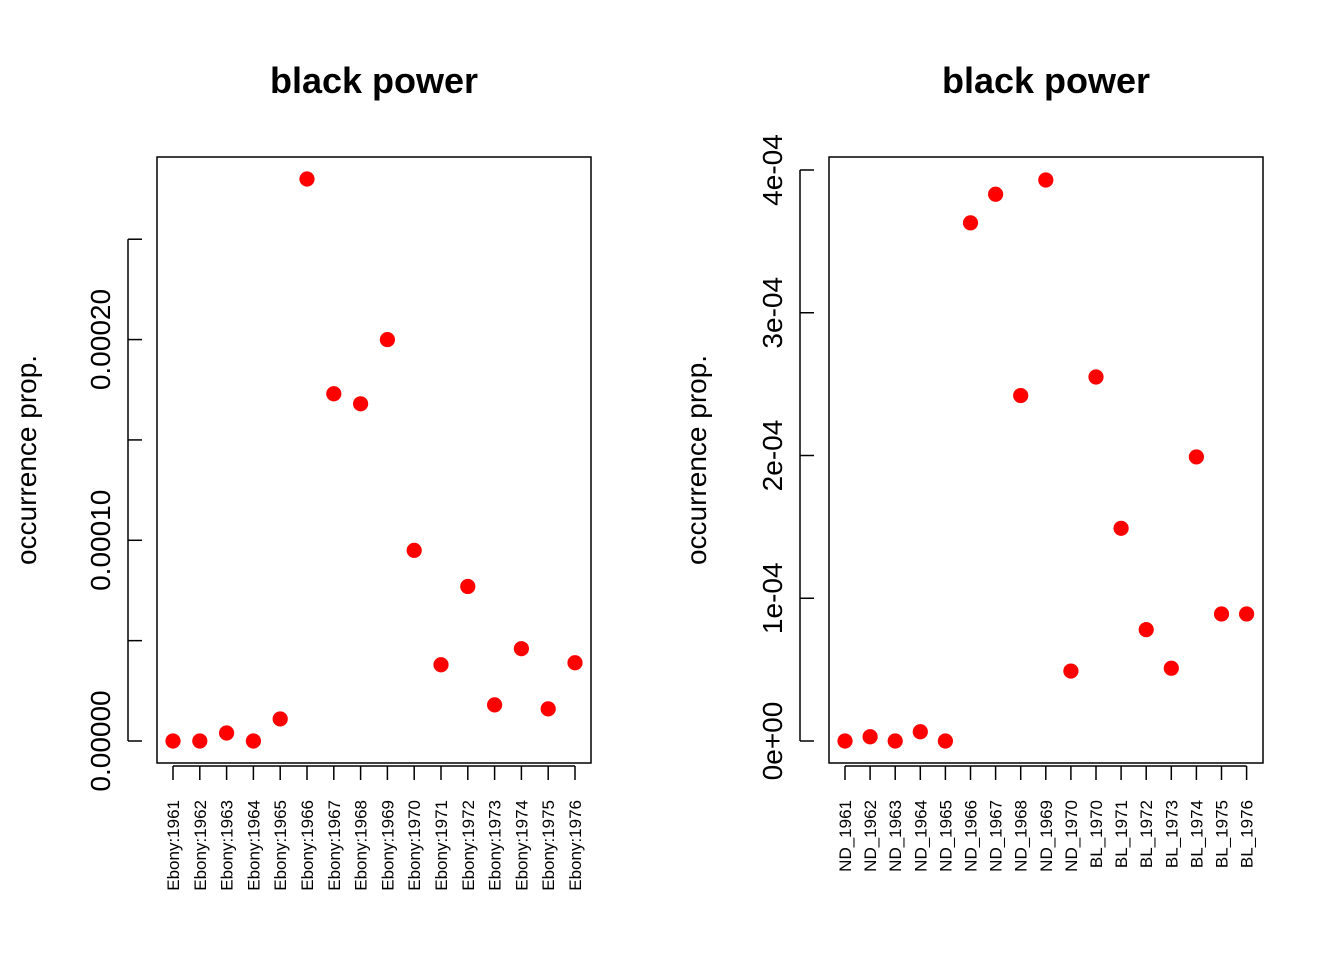 Image resolution: width=1344 pixels, height=965 pixels. What do you see at coordinates (575, 845) in the screenshot?
I see `left-x-tick-label: Ebony:1976` at bounding box center [575, 845].